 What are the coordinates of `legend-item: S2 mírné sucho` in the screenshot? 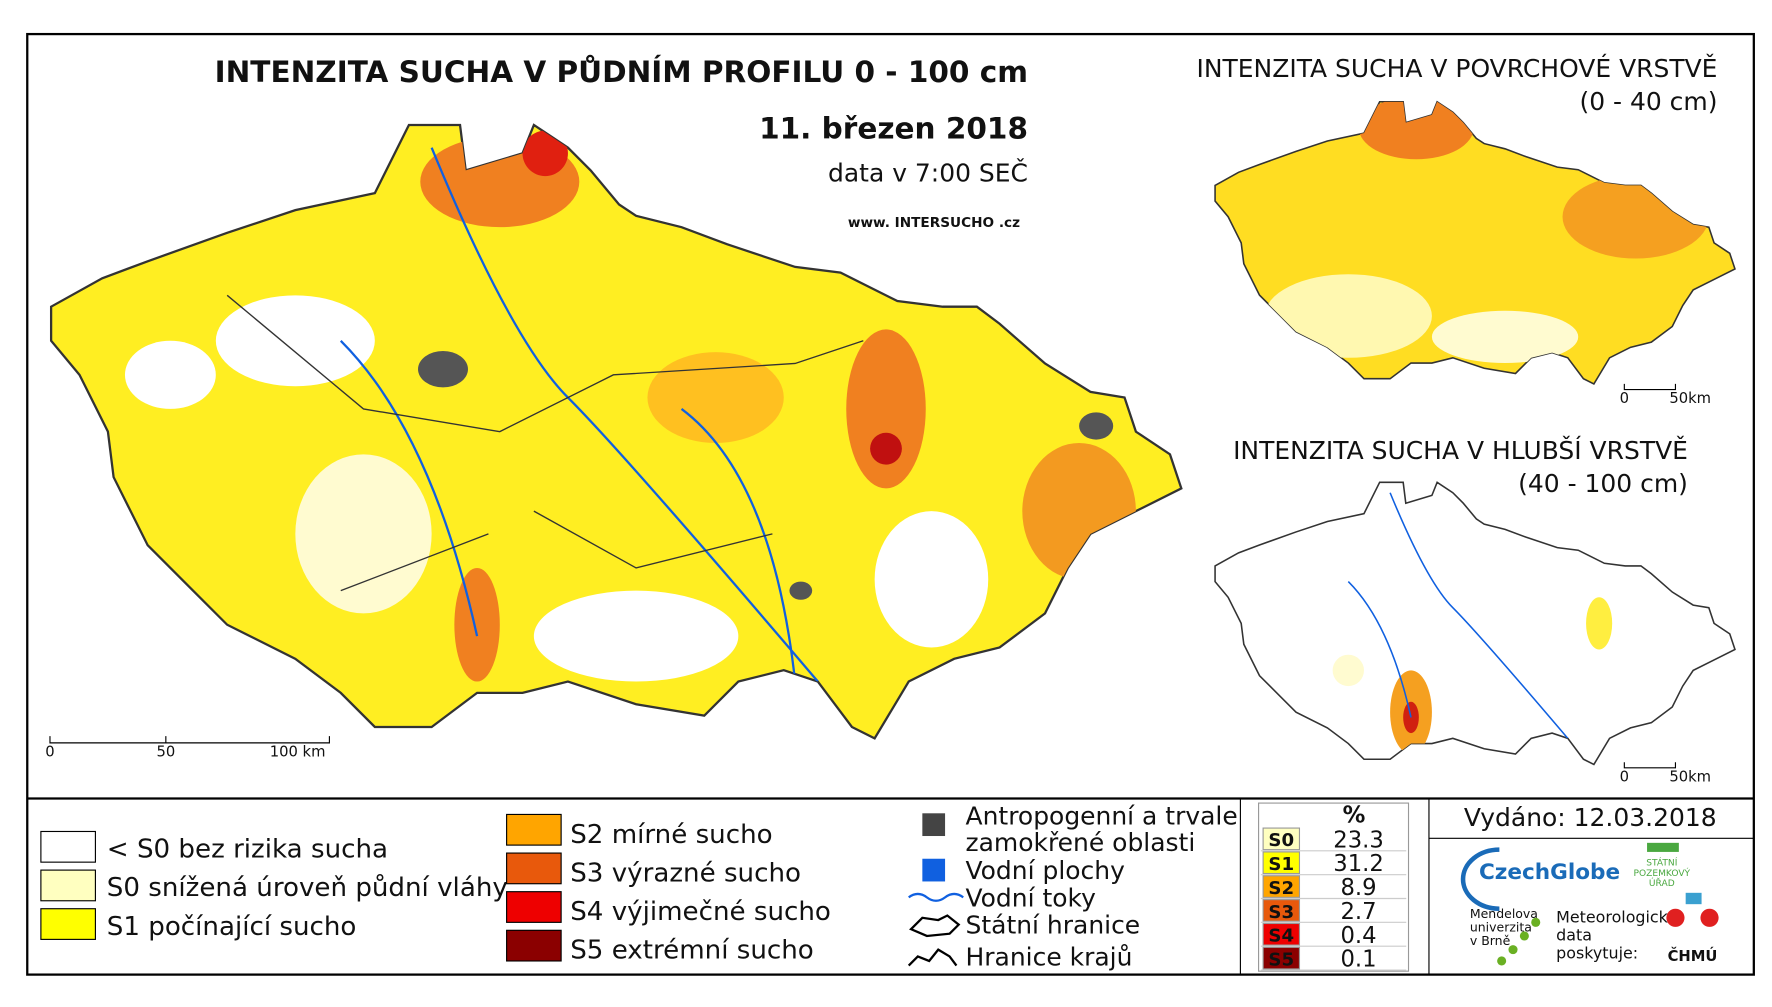 It's located at (671, 835).